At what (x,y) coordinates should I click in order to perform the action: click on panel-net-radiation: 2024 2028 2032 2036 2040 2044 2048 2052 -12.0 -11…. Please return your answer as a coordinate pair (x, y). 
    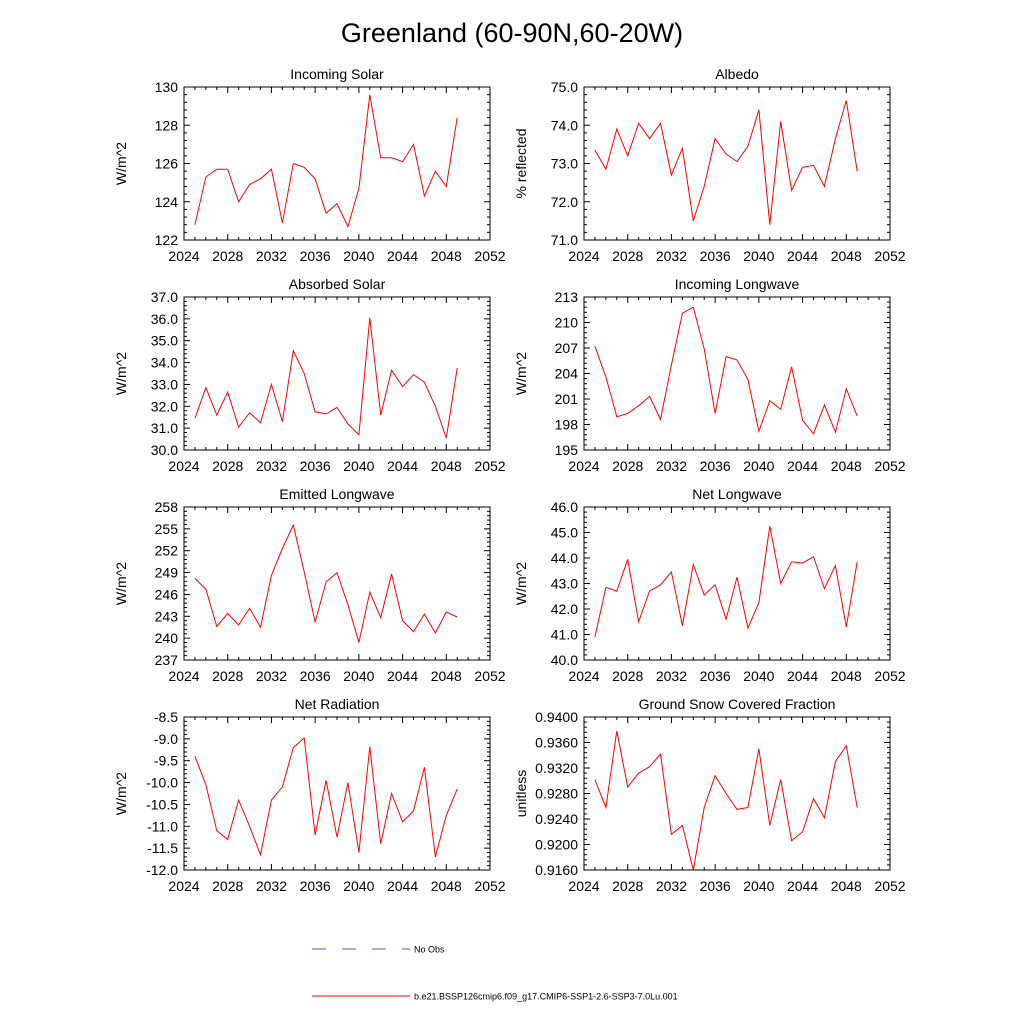
    Looking at the image, I should click on (309, 795).